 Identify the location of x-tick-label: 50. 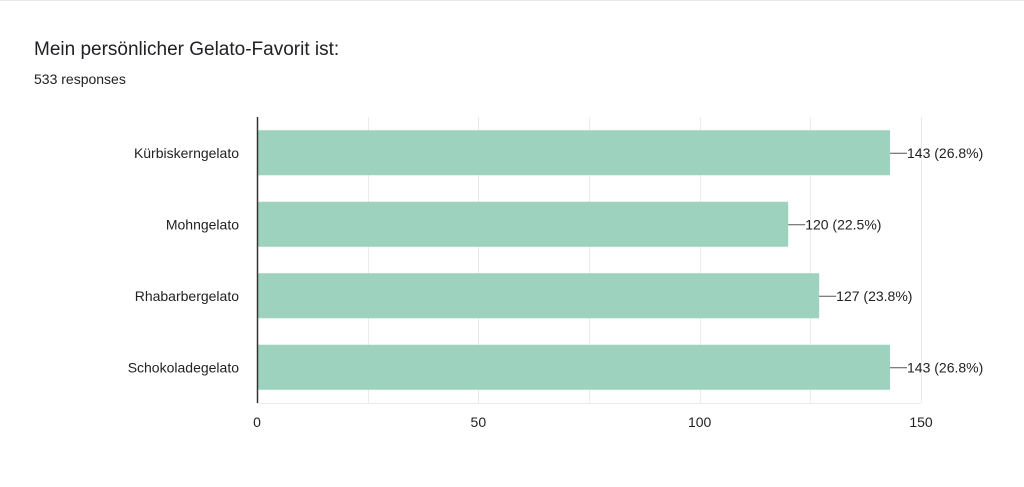
(479, 422).